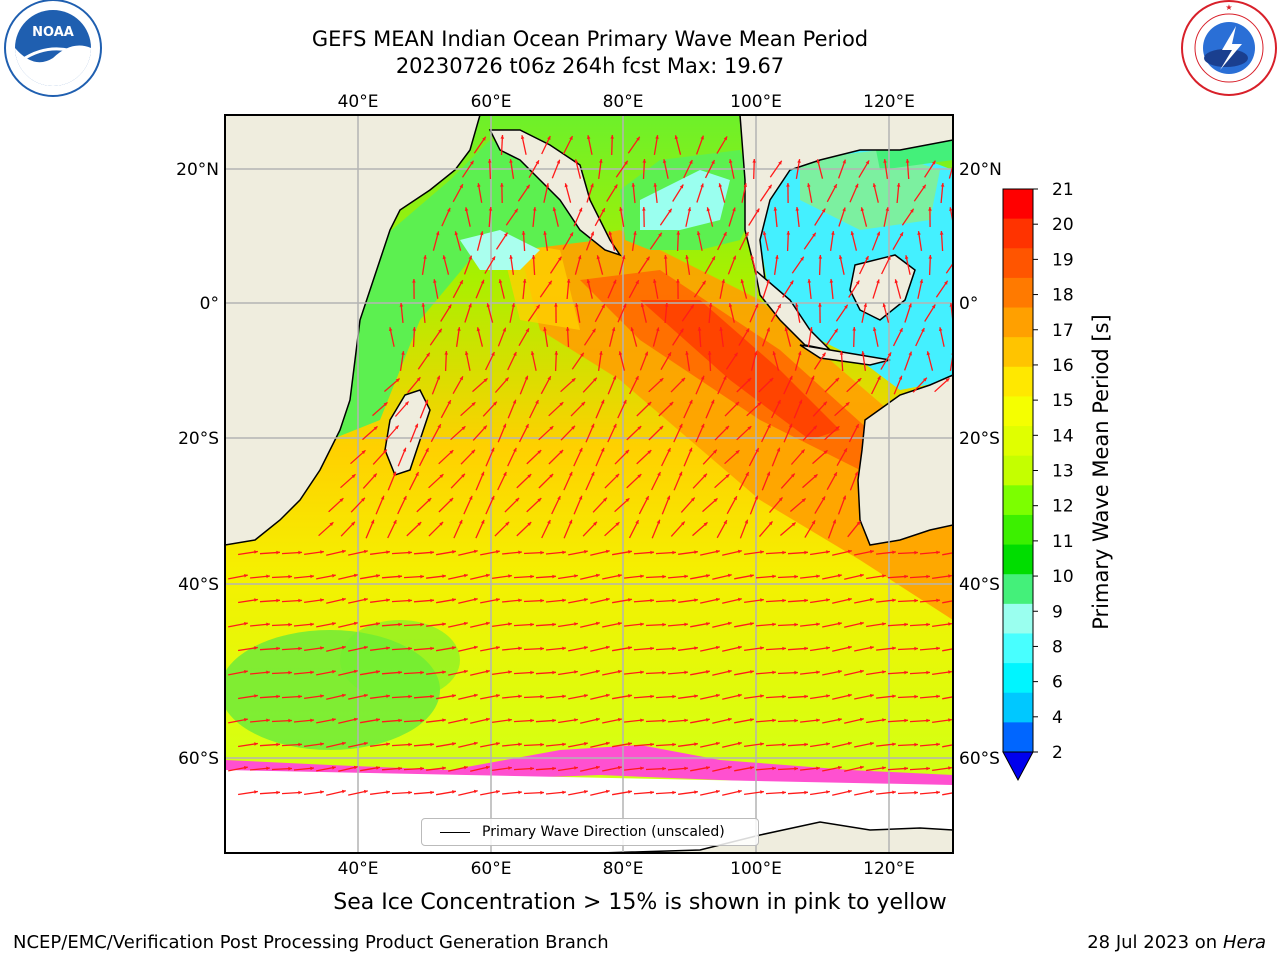  What do you see at coordinates (1057, 753) in the screenshot?
I see `colorbar-tick-label: 2` at bounding box center [1057, 753].